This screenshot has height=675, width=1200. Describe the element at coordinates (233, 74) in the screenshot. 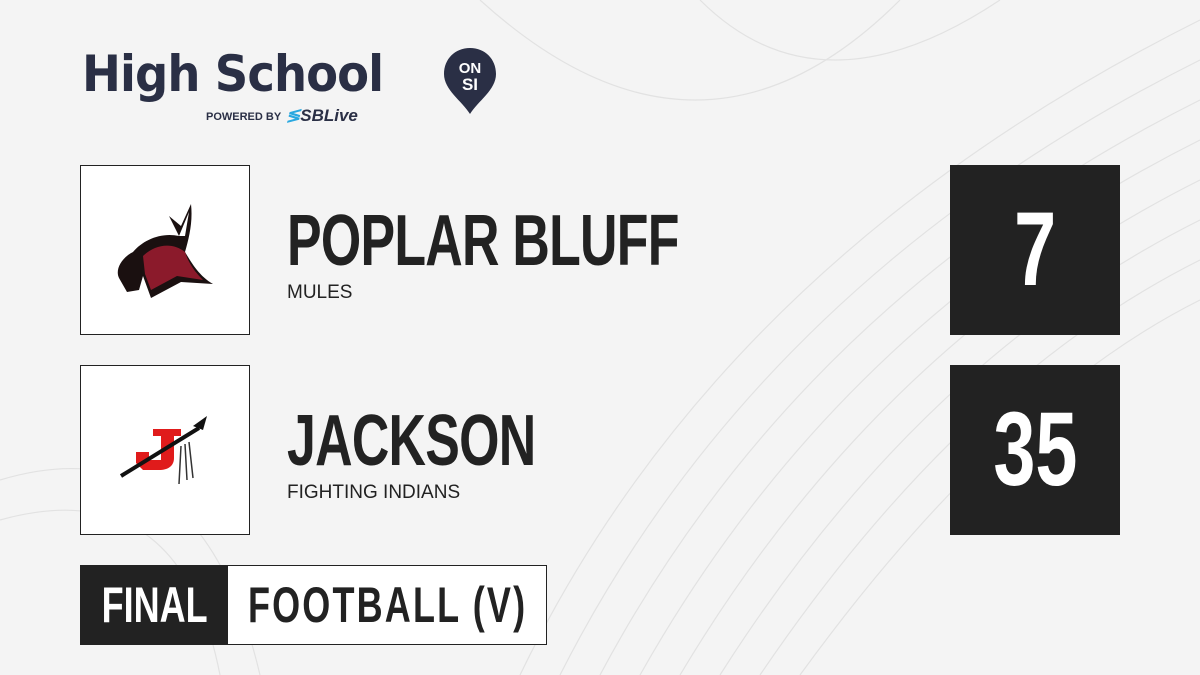

I see `brand-title: High School` at that location.